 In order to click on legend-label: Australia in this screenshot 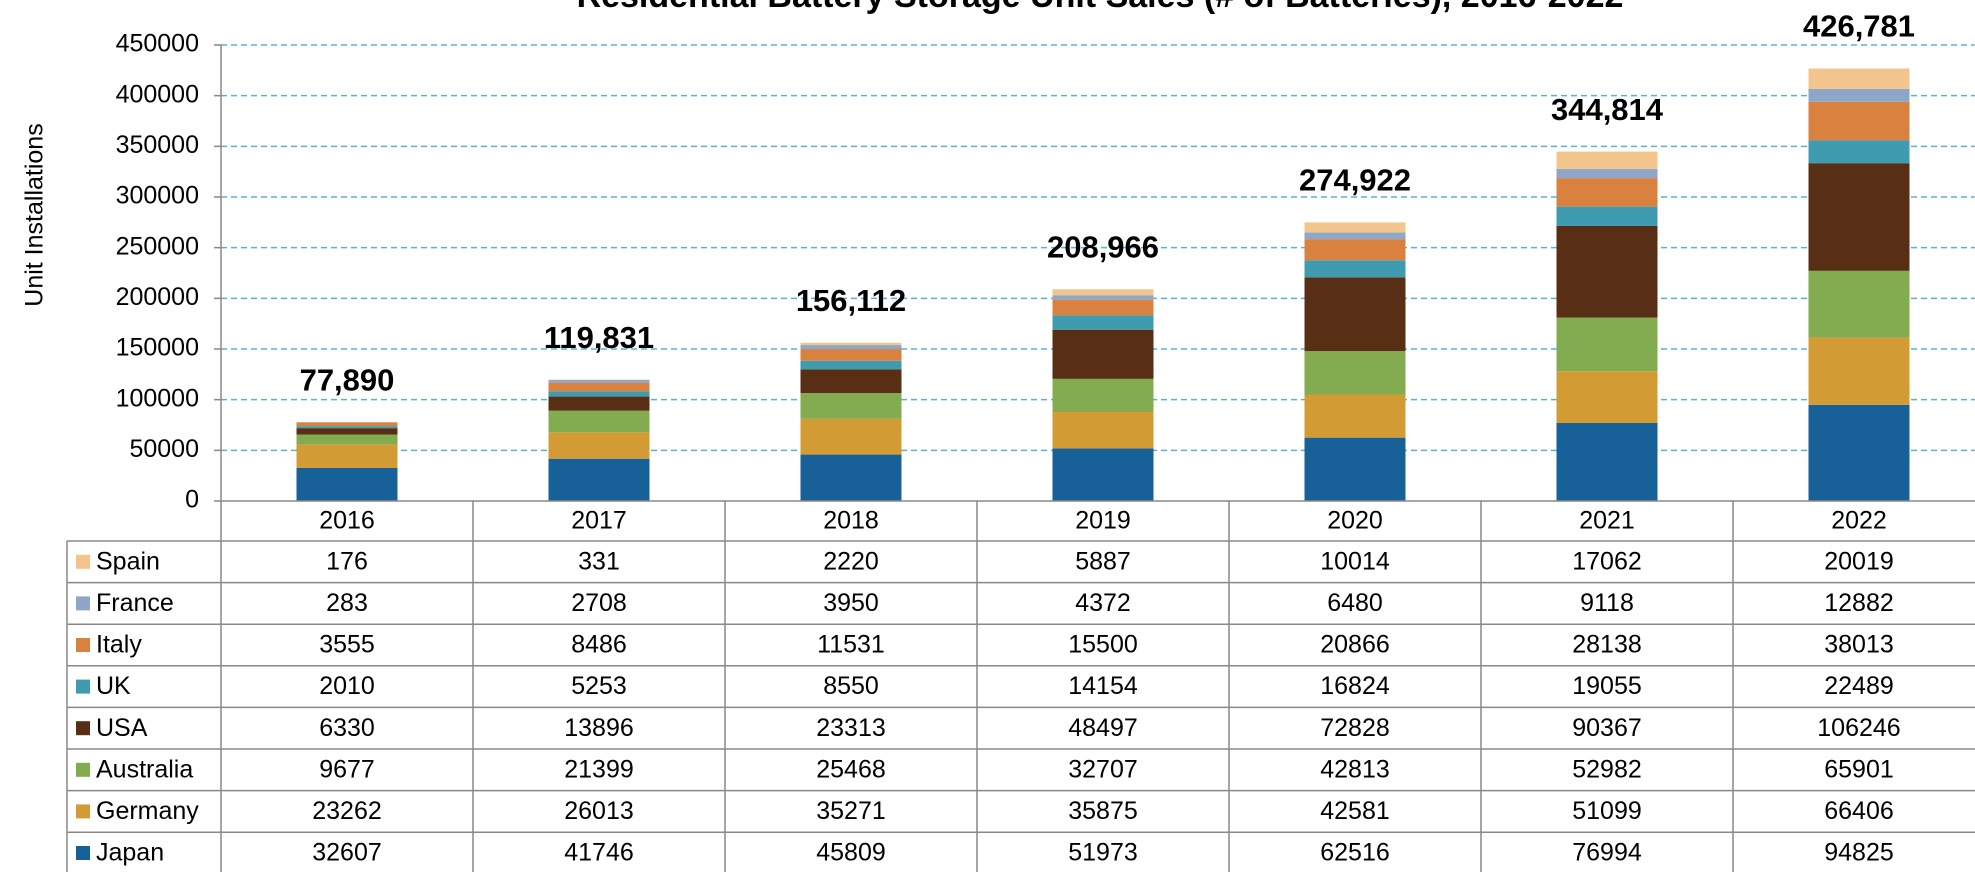, I will do `click(144, 769)`.